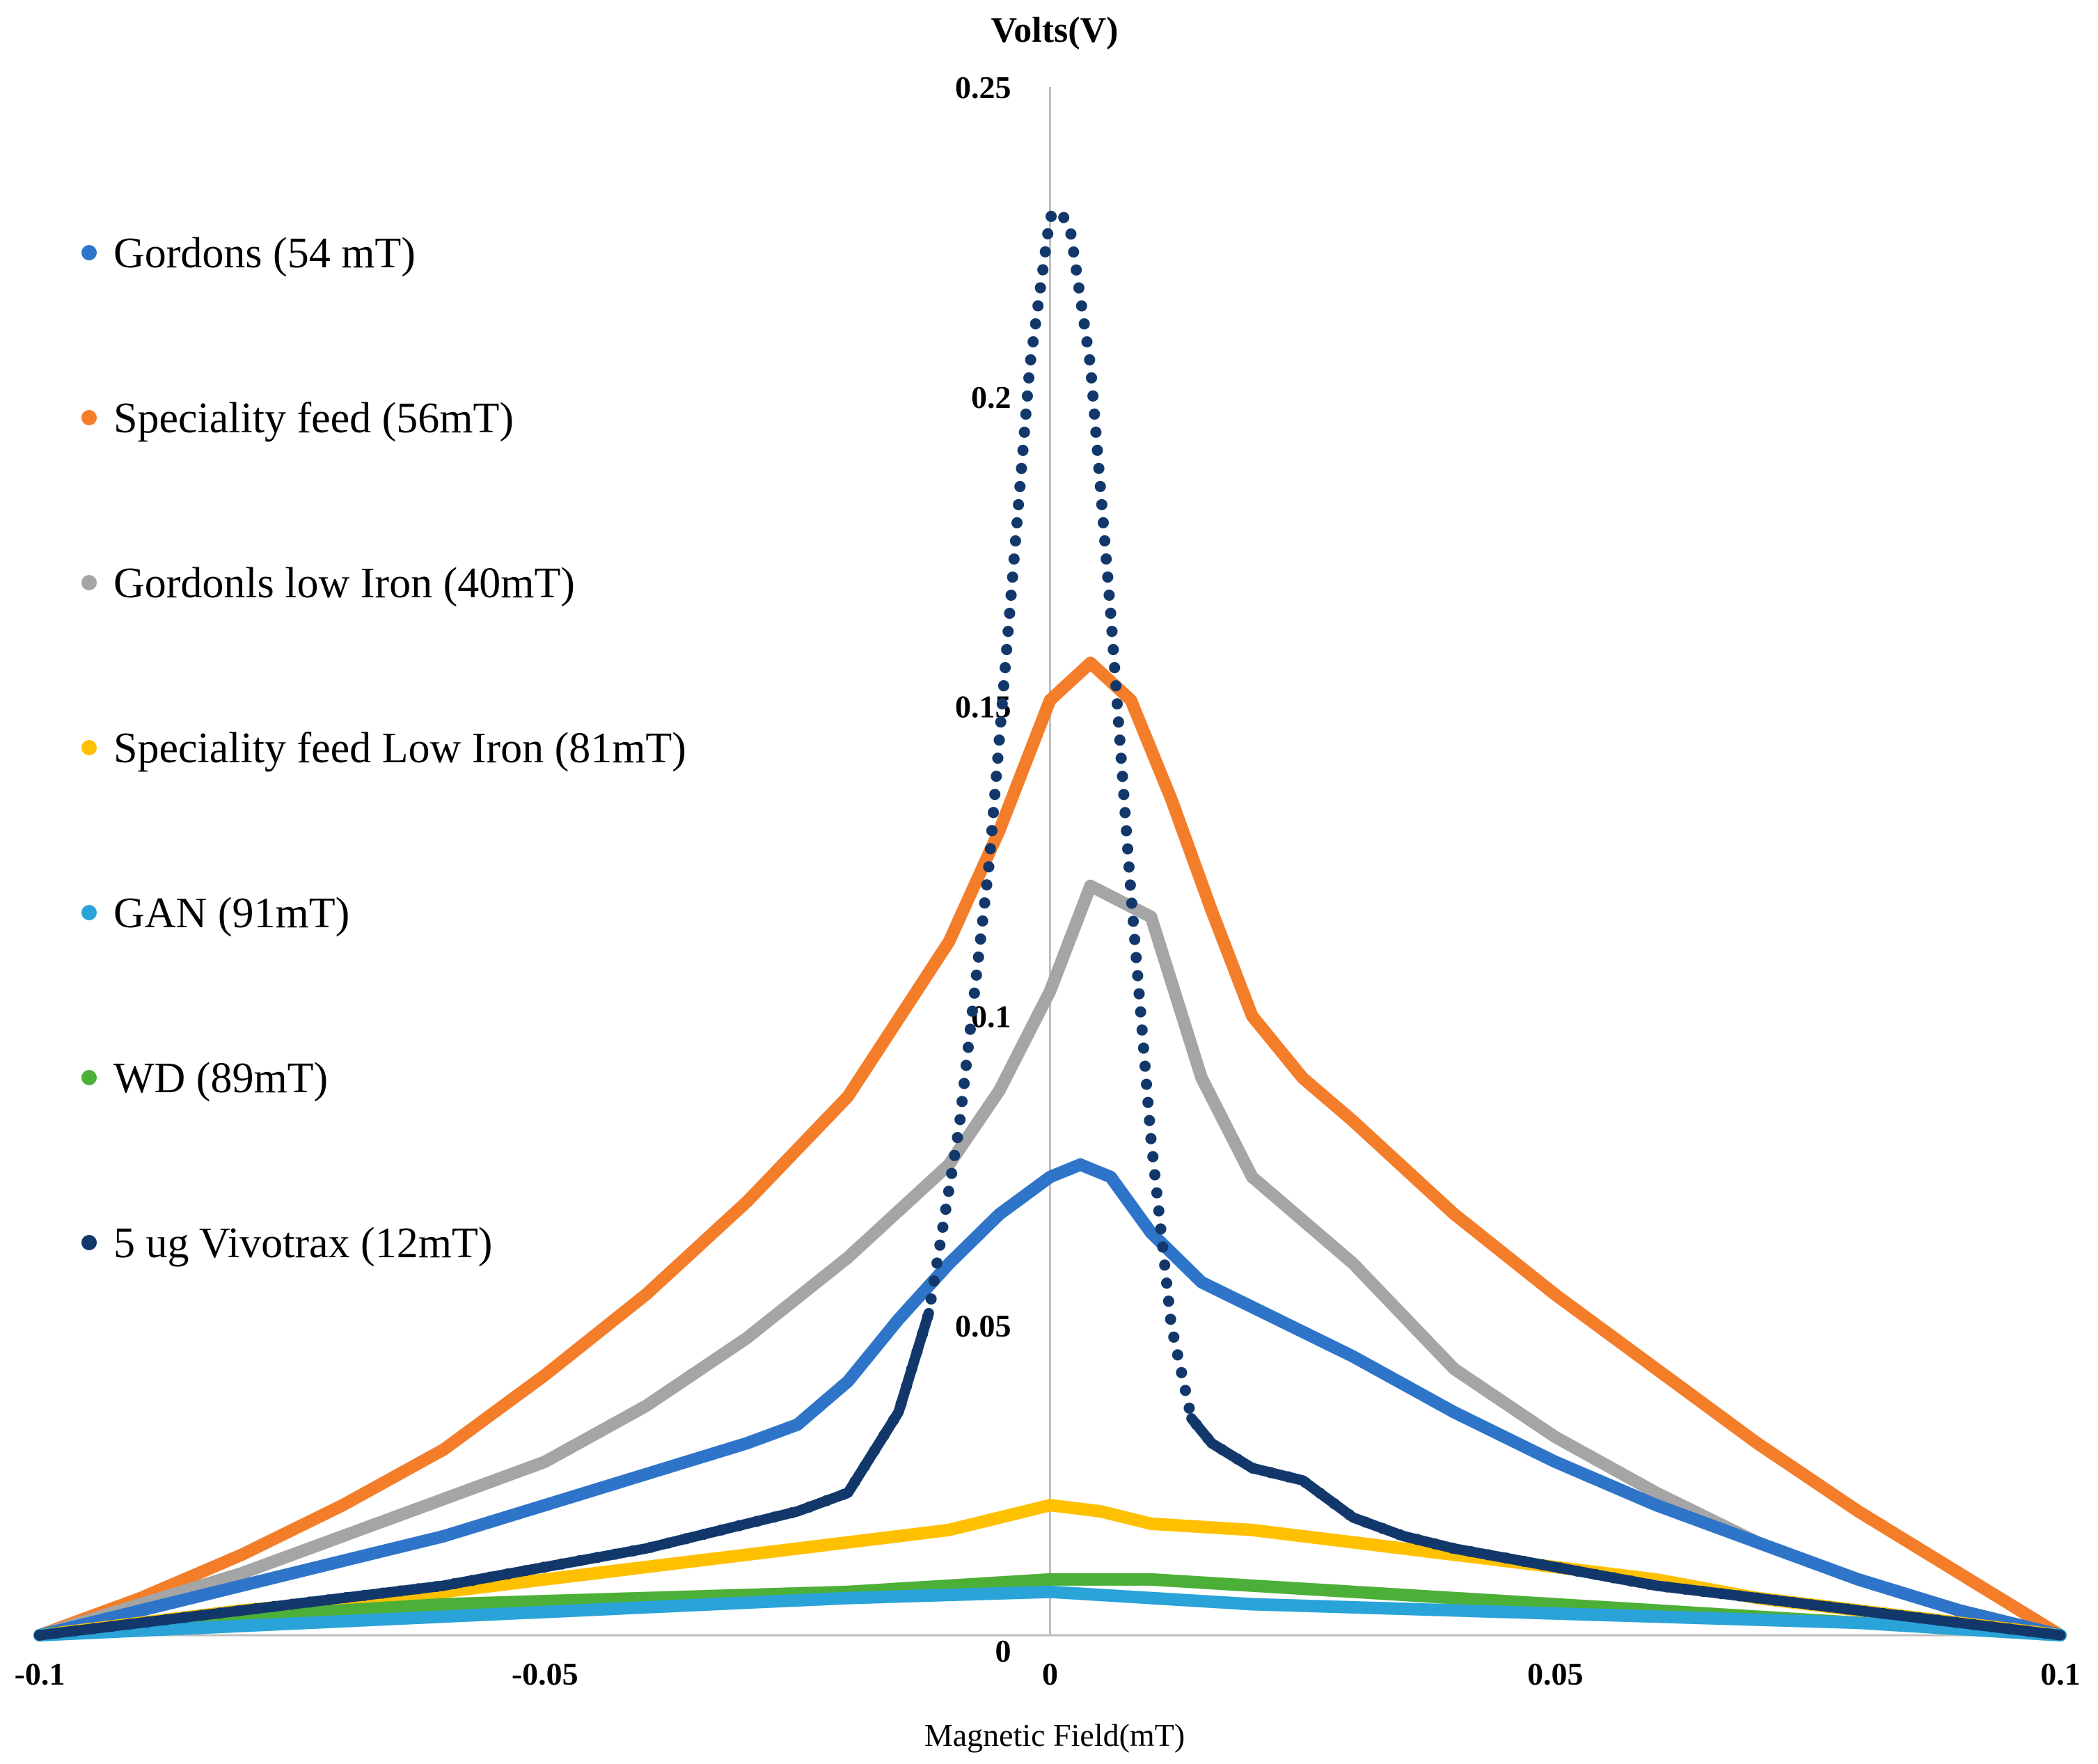  Describe the element at coordinates (344, 583) in the screenshot. I see `legend-label: Gordonls low Iron (40mT)` at that location.